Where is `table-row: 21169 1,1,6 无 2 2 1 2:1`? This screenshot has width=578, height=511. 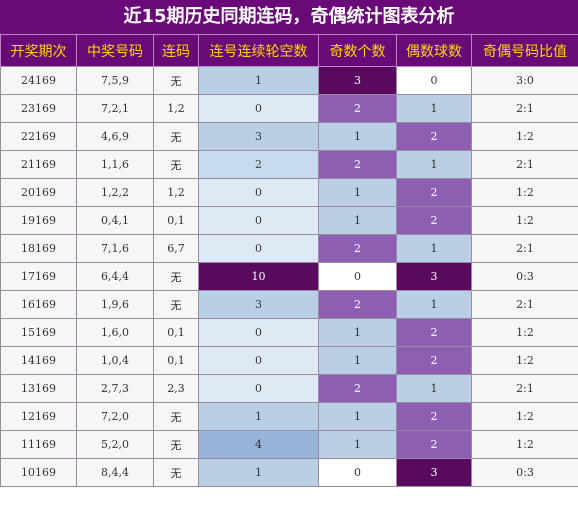
table-row: 21169 1,1,6 无 2 2 1 2:1 is located at coordinates (289, 164).